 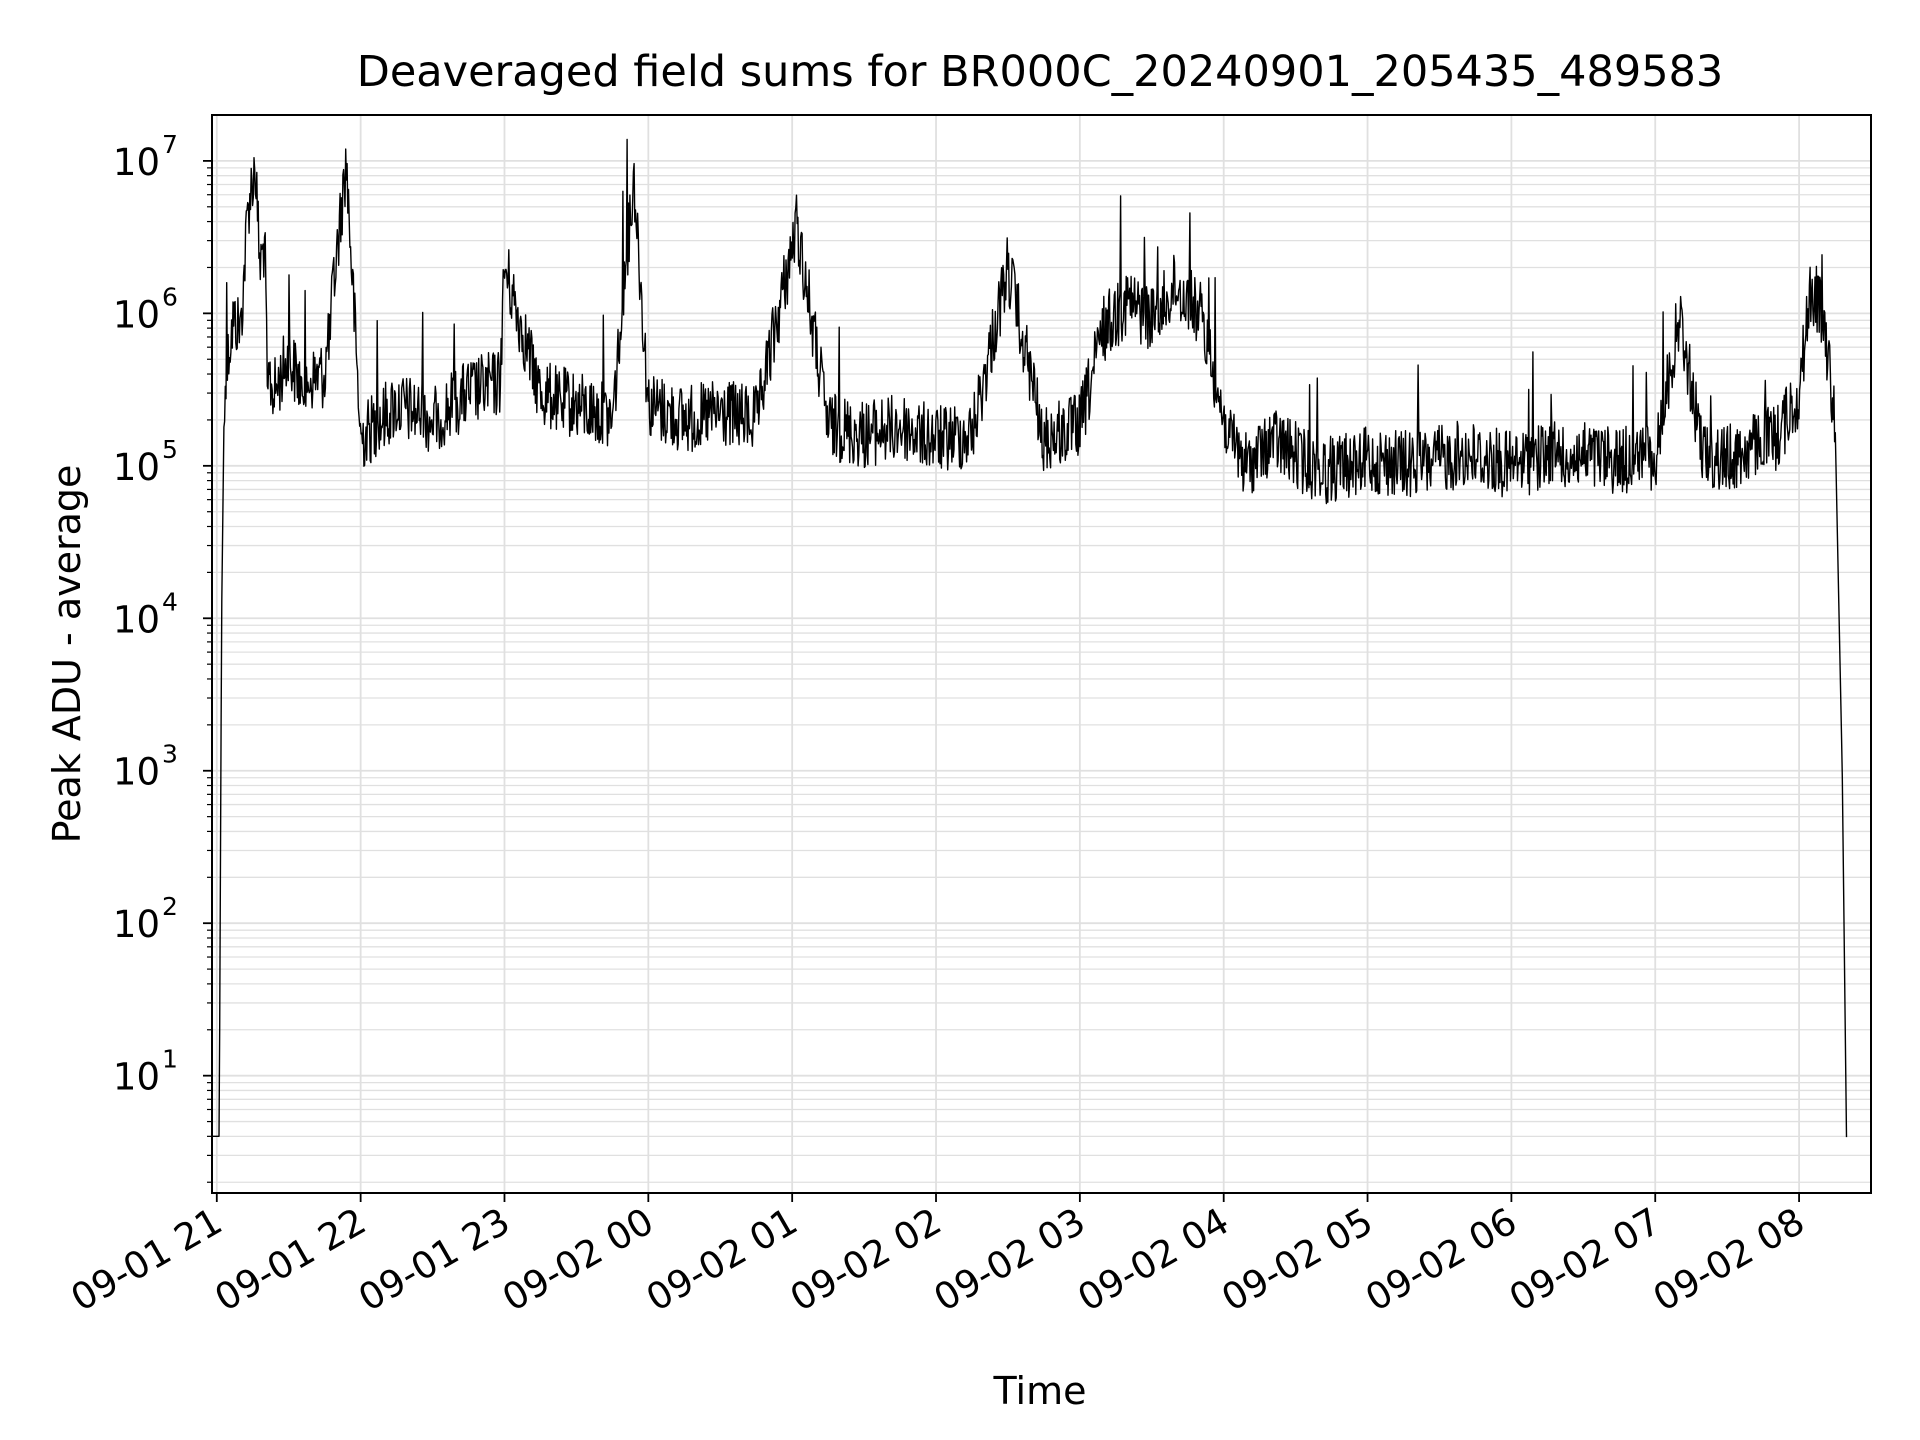 What do you see at coordinates (170, 906) in the screenshot?
I see `y-tick-exponent: 2` at bounding box center [170, 906].